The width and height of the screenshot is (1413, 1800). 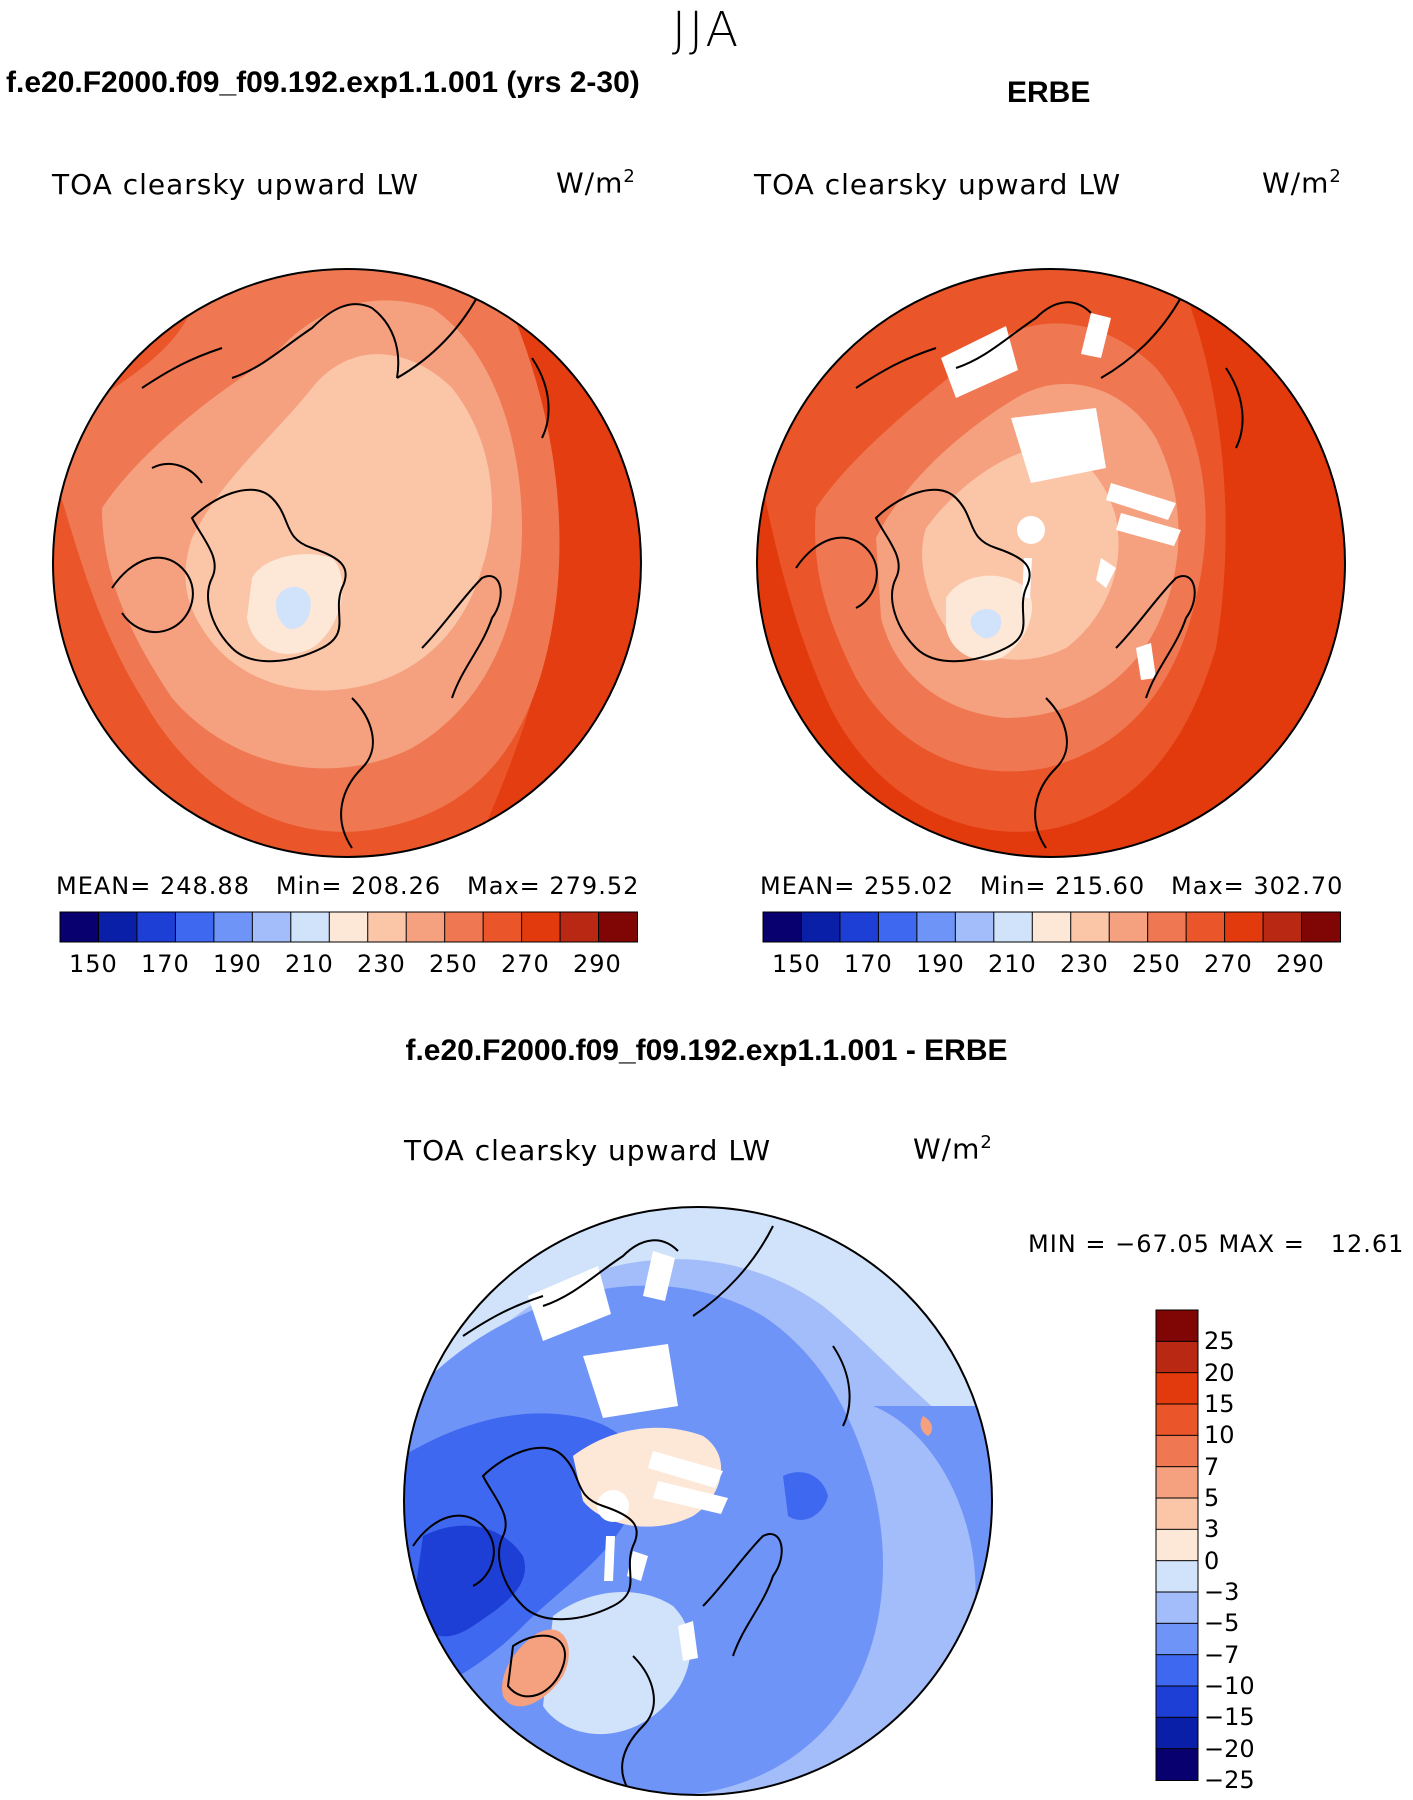 I want to click on obs-panel-title: ERBE, so click(x=1049, y=92).